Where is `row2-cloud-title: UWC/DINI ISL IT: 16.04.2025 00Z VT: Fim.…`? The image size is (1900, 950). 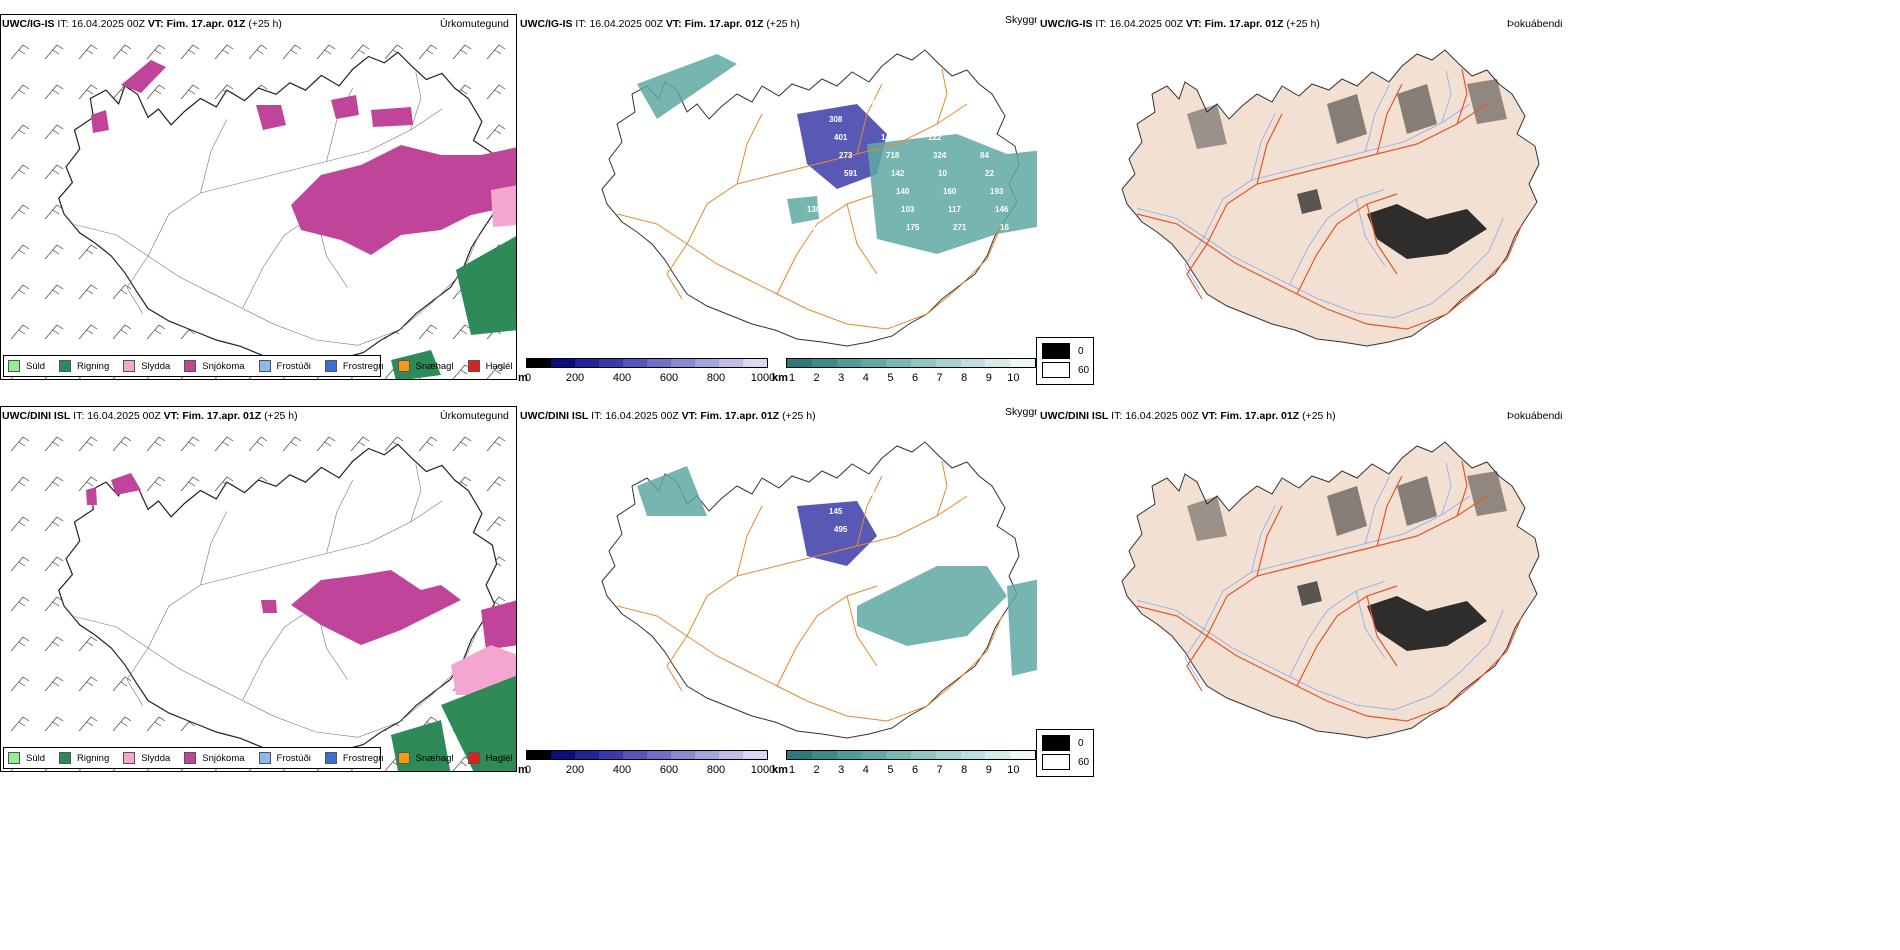 row2-cloud-title: UWC/DINI ISL IT: 16.04.2025 00Z VT: Fim.… is located at coordinates (668, 416).